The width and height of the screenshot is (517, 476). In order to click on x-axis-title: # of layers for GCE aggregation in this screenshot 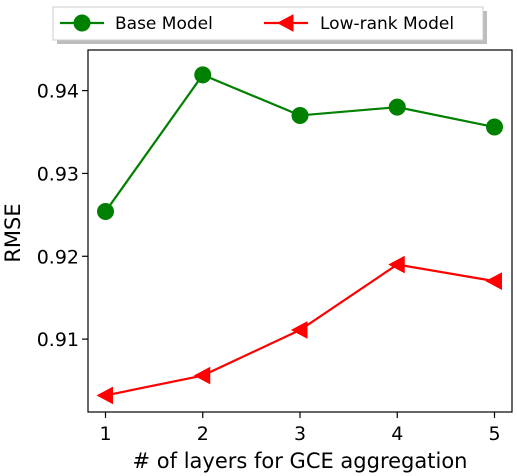, I will do `click(300, 461)`.